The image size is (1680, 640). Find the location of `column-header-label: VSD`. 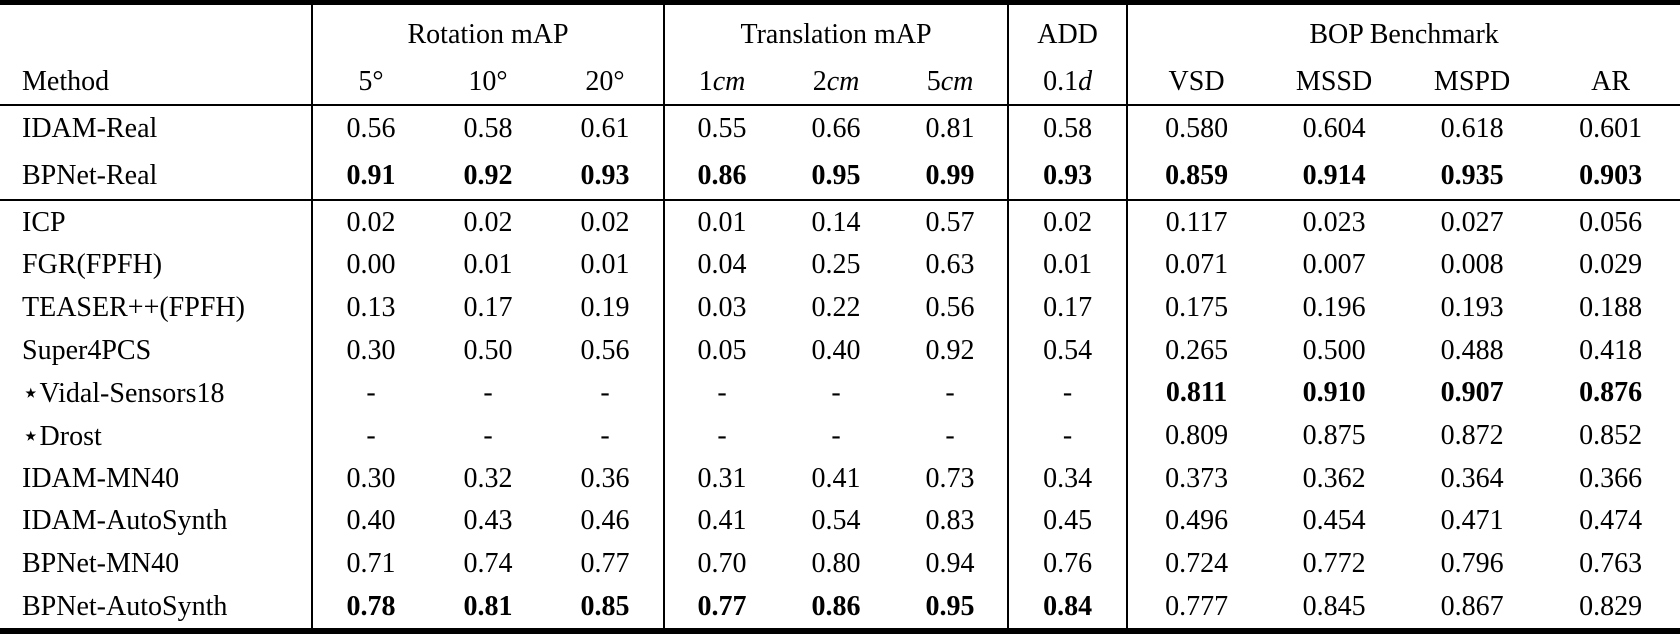

column-header-label: VSD is located at coordinates (1196, 81).